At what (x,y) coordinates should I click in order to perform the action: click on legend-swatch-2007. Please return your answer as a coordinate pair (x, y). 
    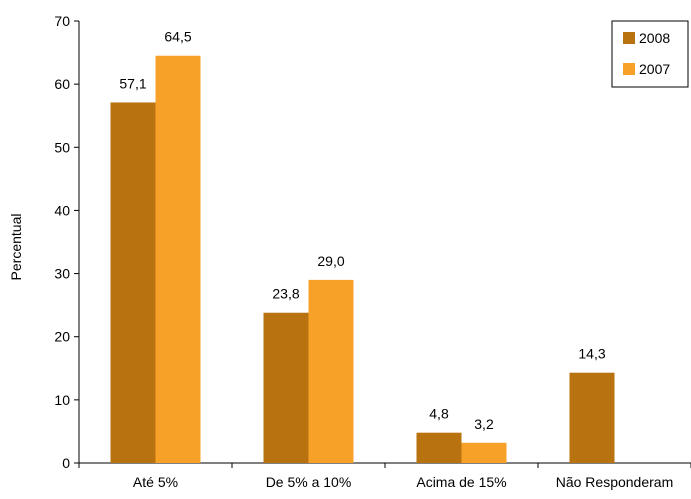
    Looking at the image, I should click on (629, 69).